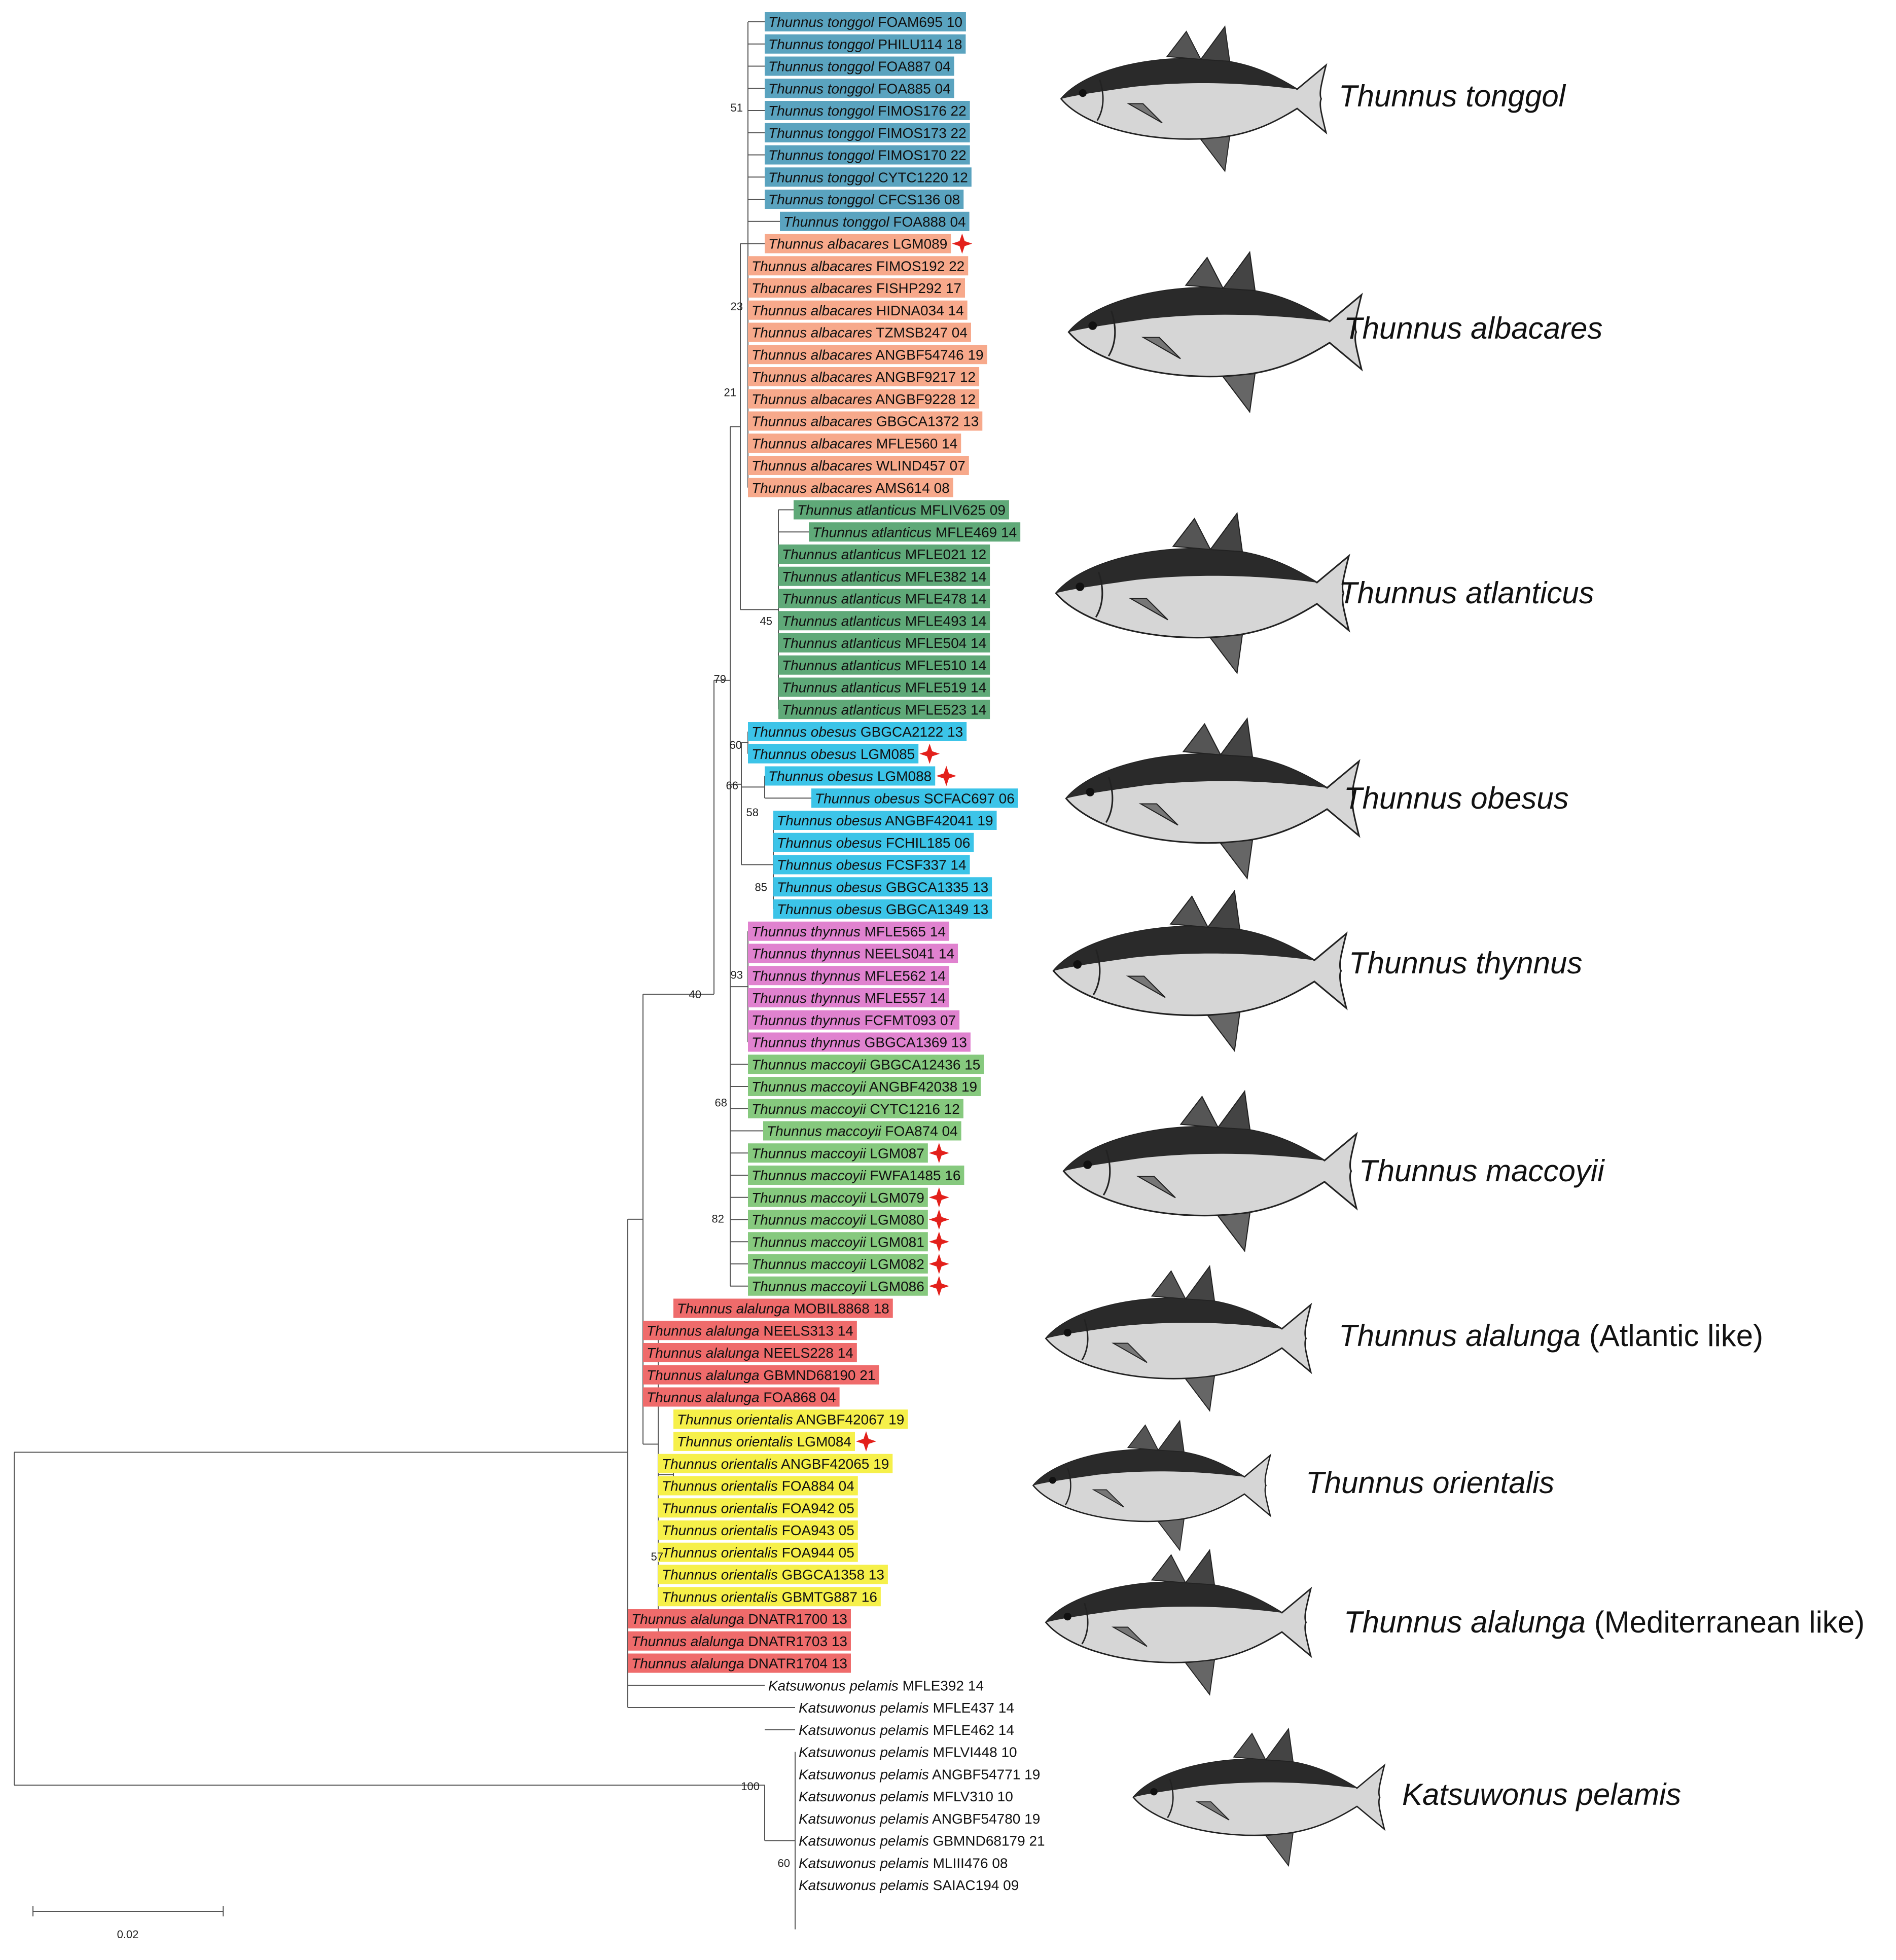  Describe the element at coordinates (128, 1934) in the screenshot. I see `scale-bar-label: 0.02` at that location.